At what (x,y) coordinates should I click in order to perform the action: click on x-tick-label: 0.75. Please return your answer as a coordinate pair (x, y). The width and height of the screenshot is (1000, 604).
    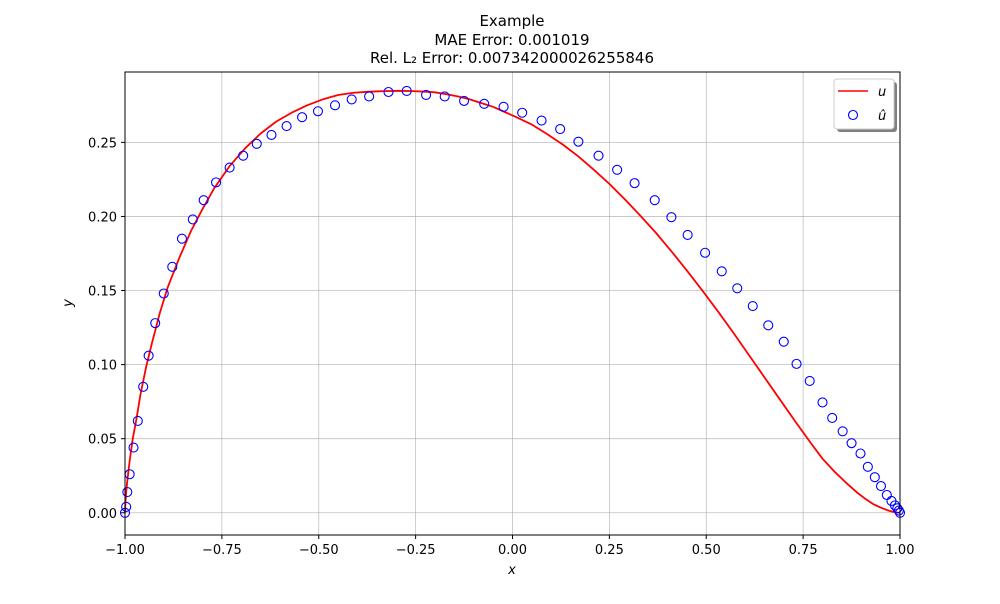
    Looking at the image, I should click on (803, 550).